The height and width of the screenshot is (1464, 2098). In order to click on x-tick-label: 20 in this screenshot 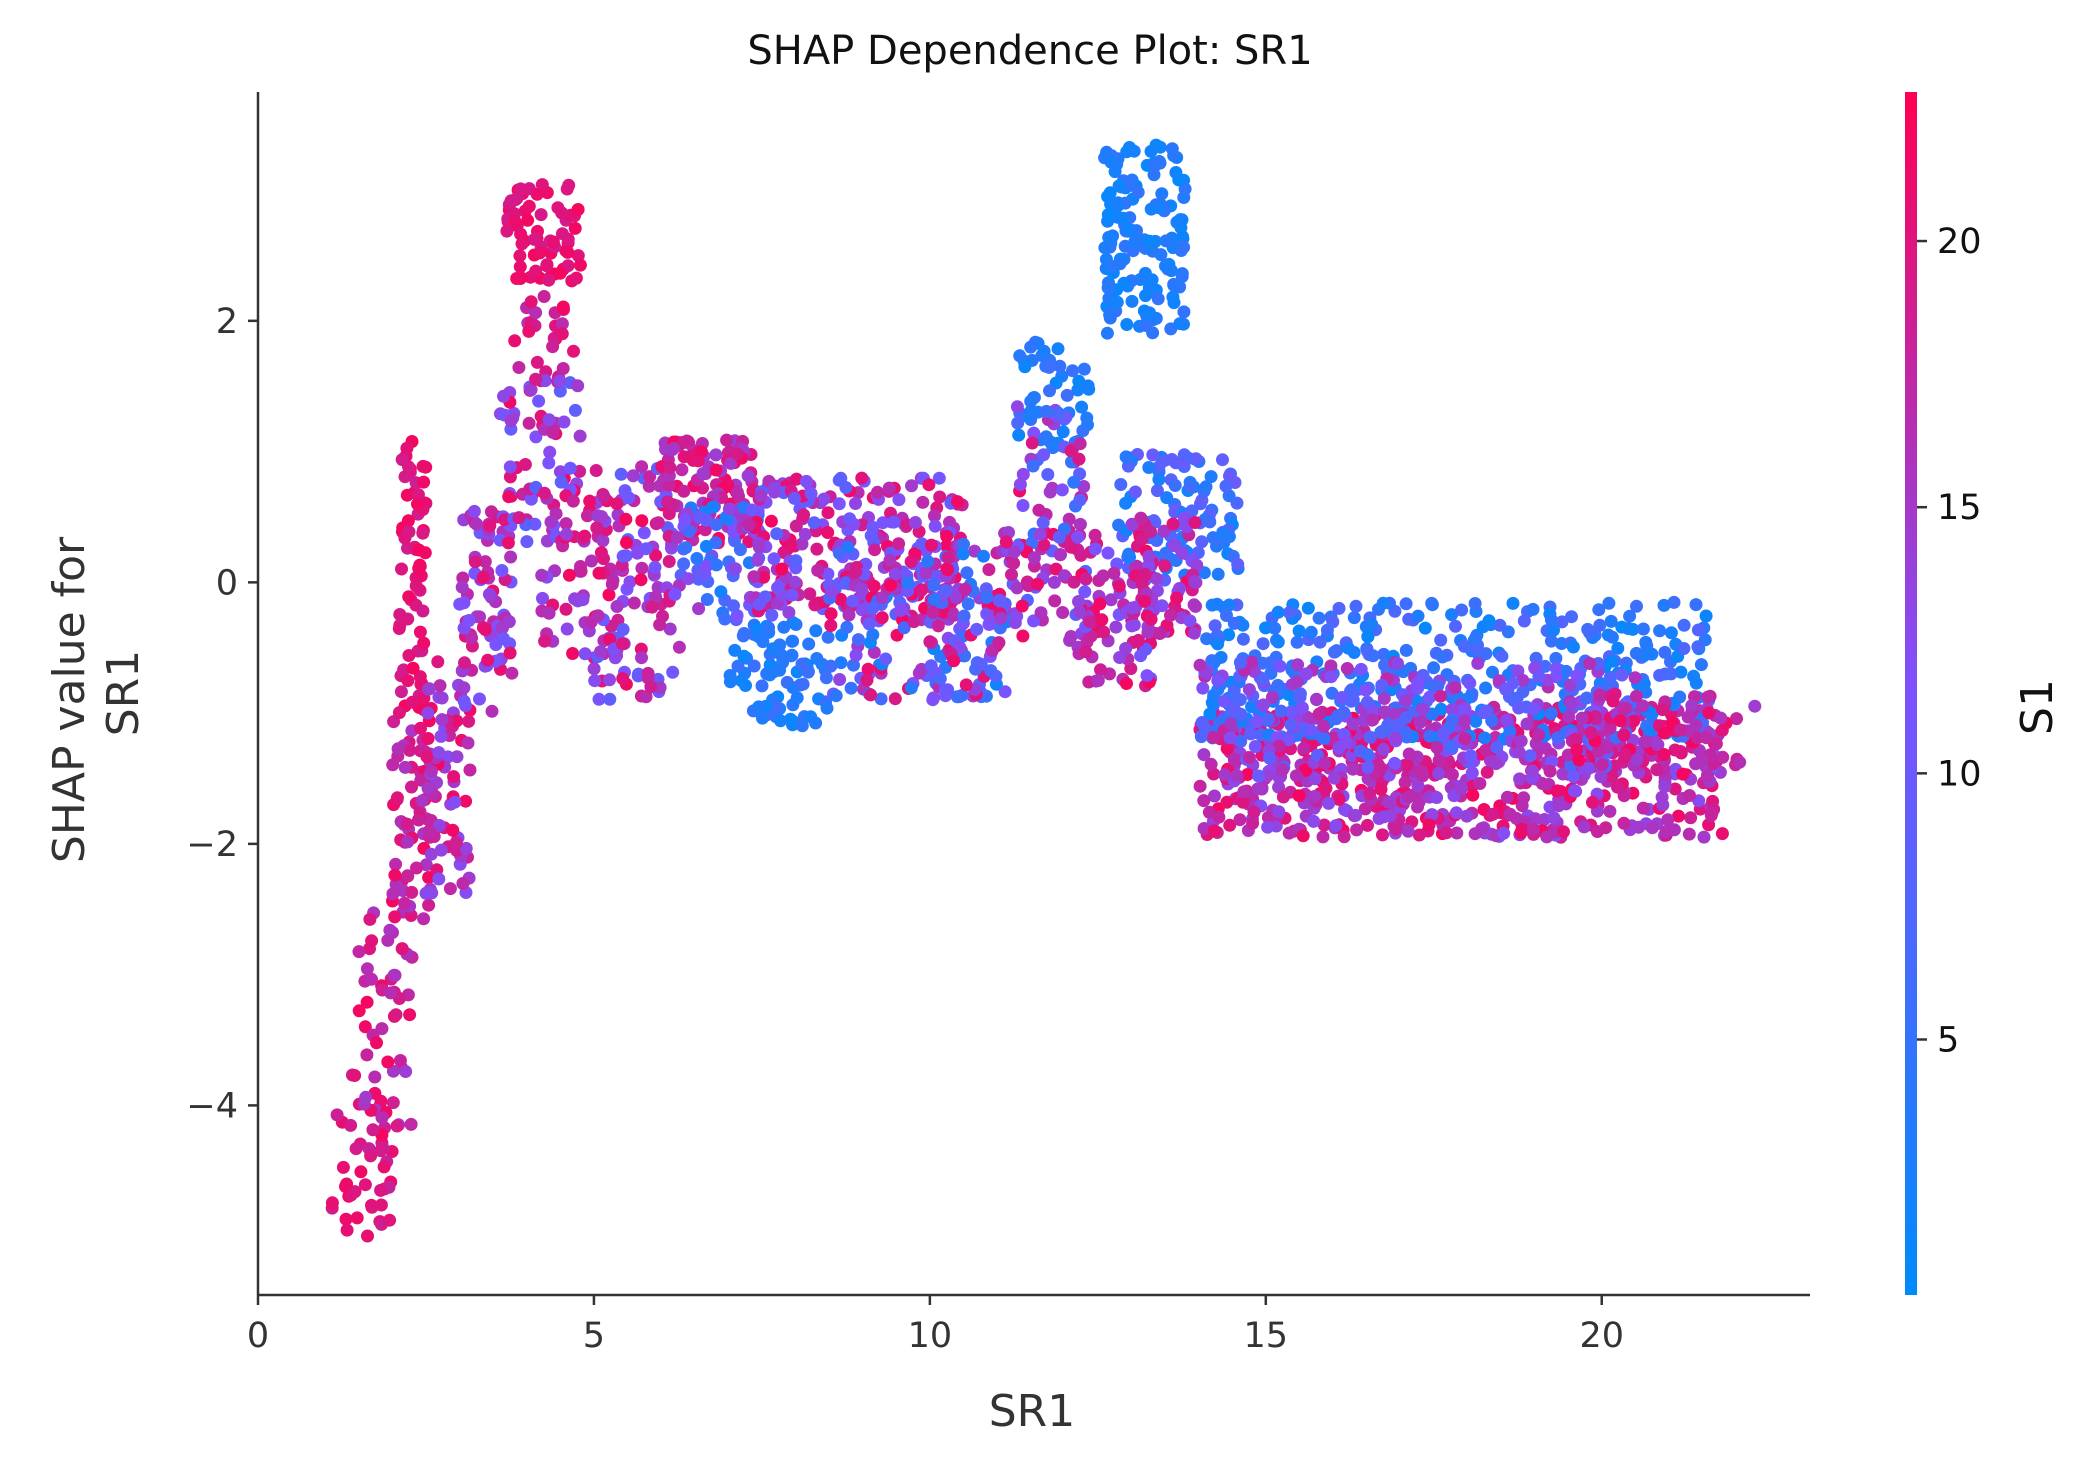, I will do `click(1601, 1336)`.